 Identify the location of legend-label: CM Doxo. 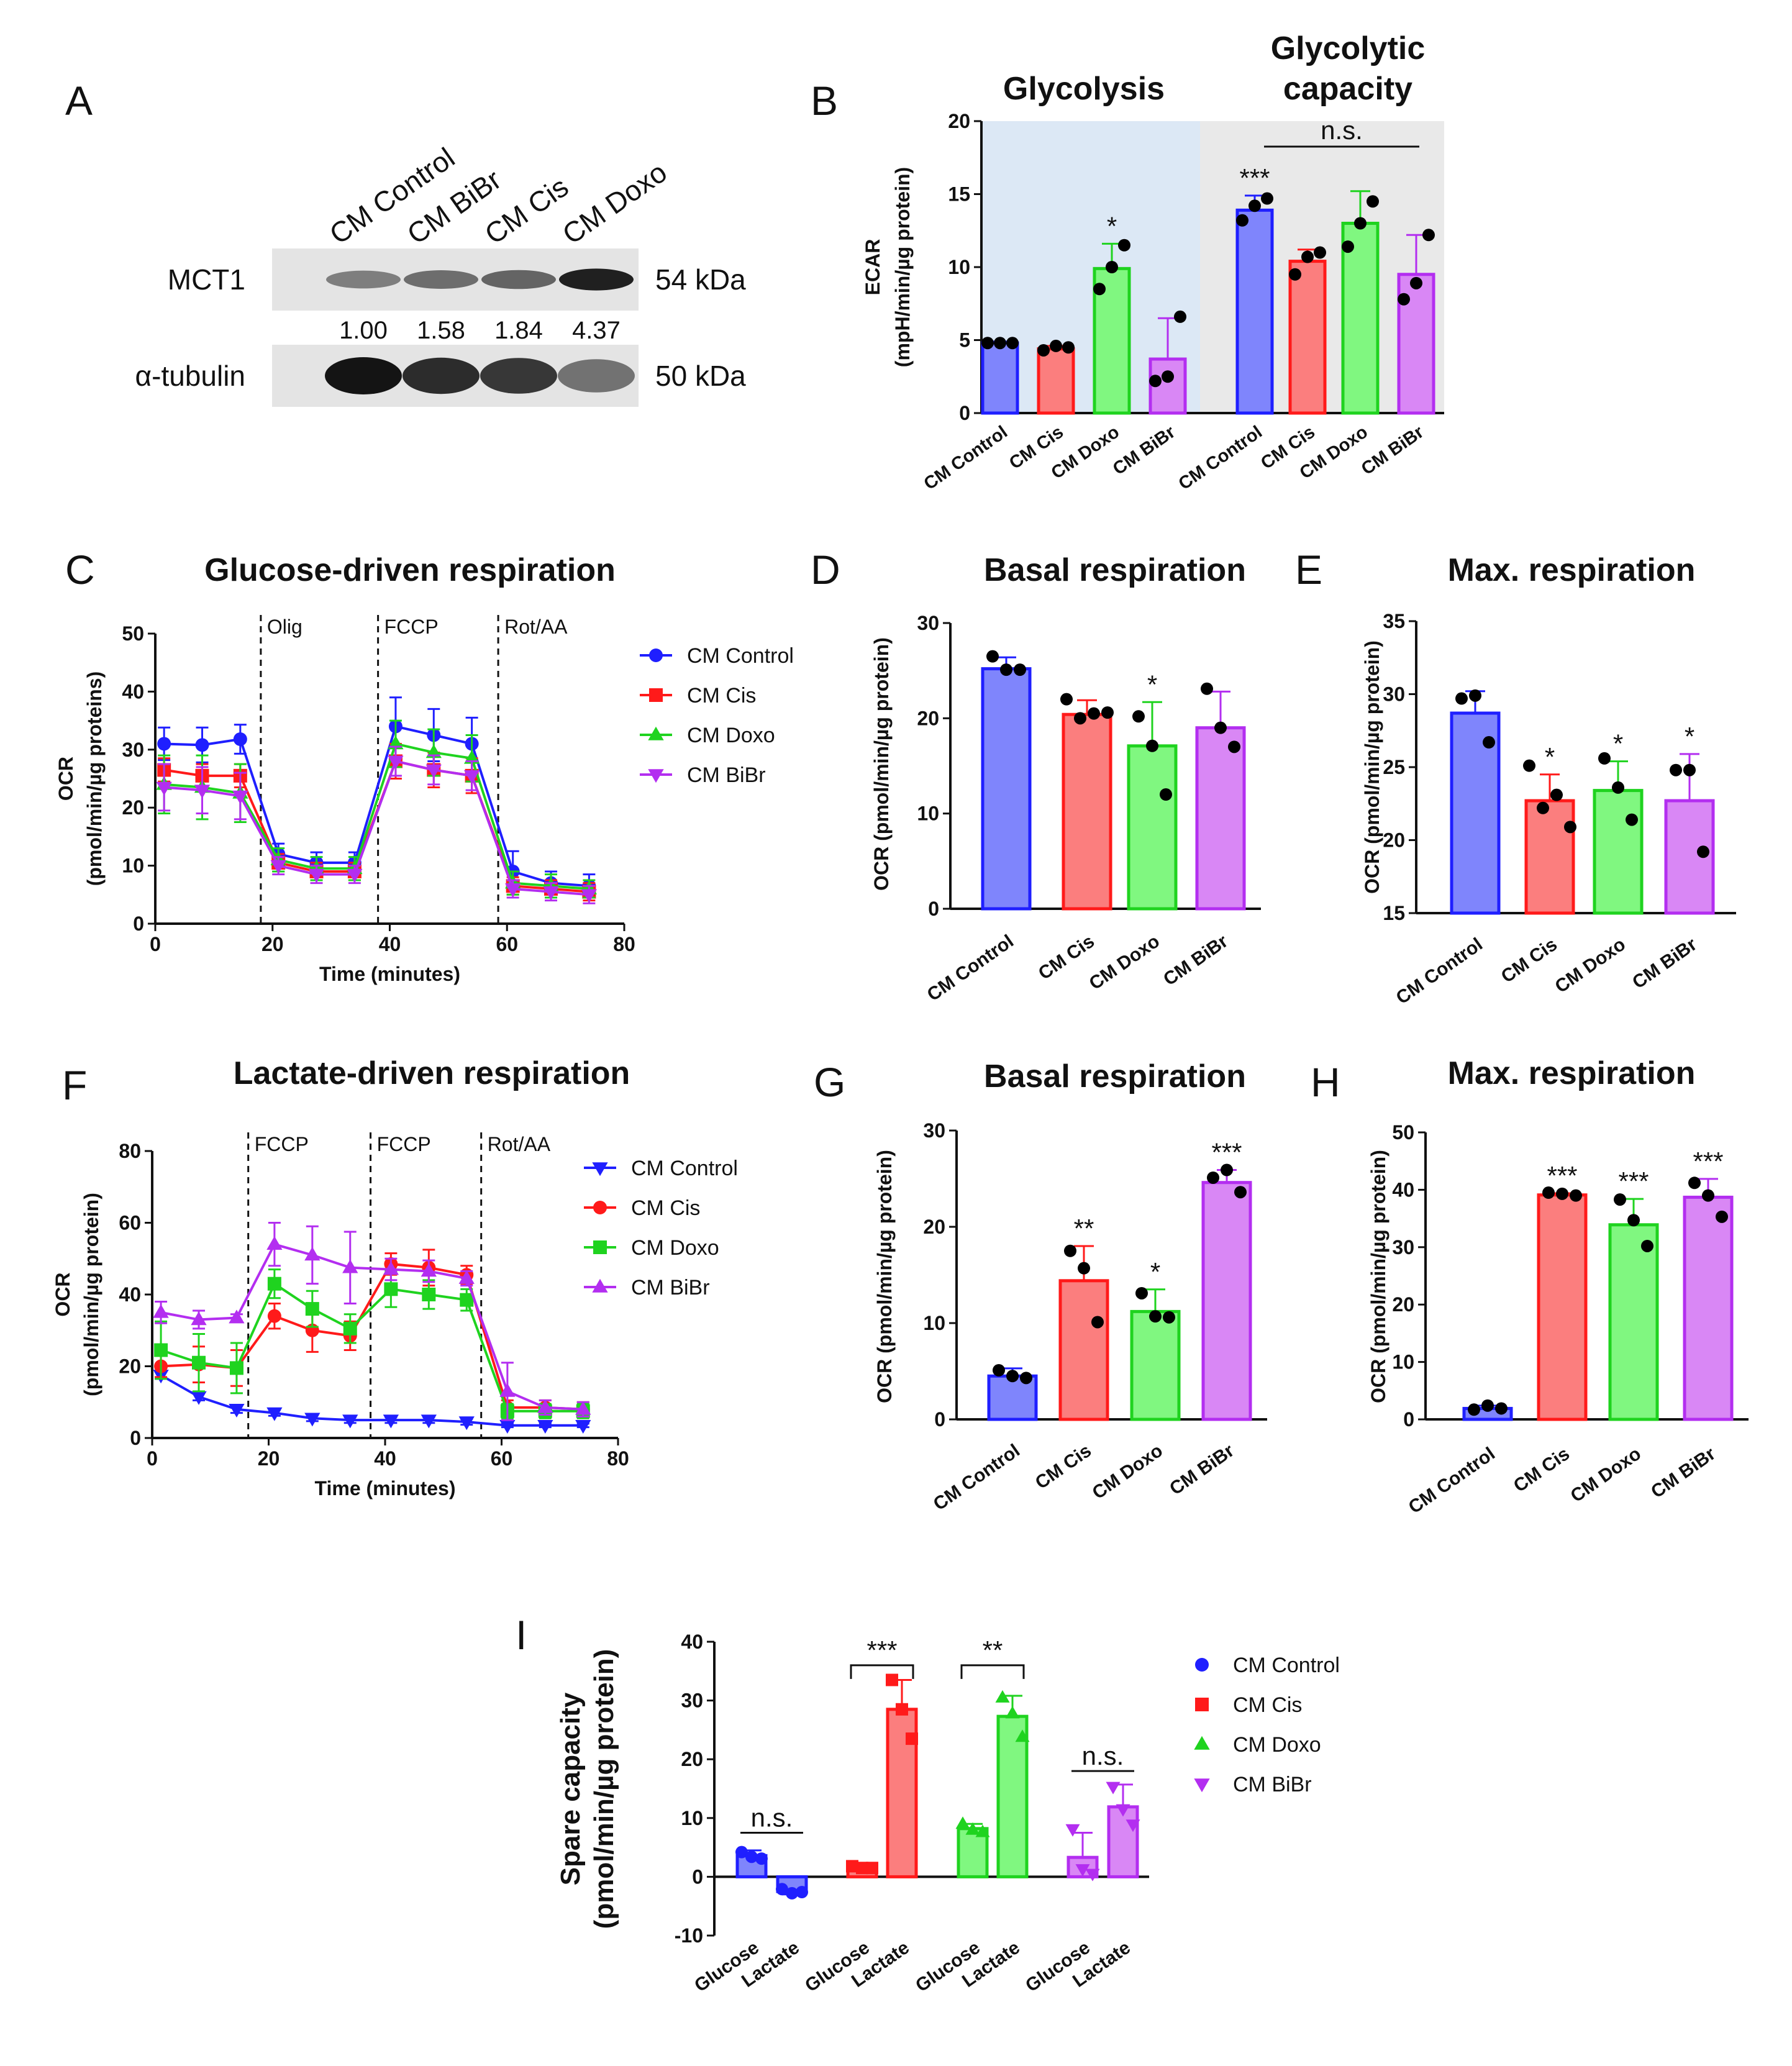
(1277, 1745).